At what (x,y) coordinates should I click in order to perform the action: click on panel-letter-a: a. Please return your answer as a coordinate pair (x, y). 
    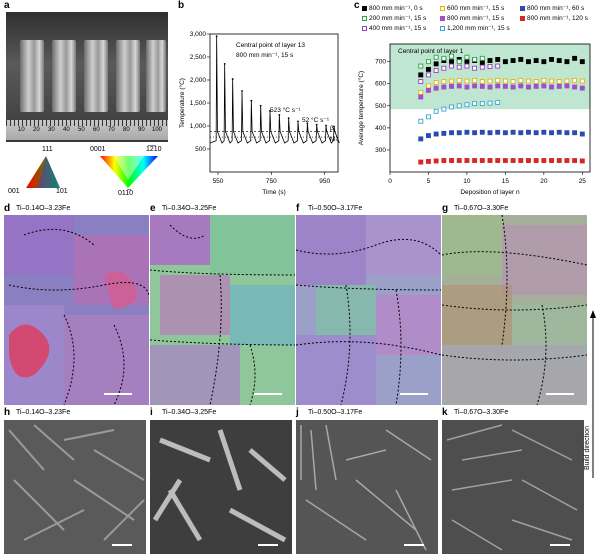
    Looking at the image, I should click on (7, 5).